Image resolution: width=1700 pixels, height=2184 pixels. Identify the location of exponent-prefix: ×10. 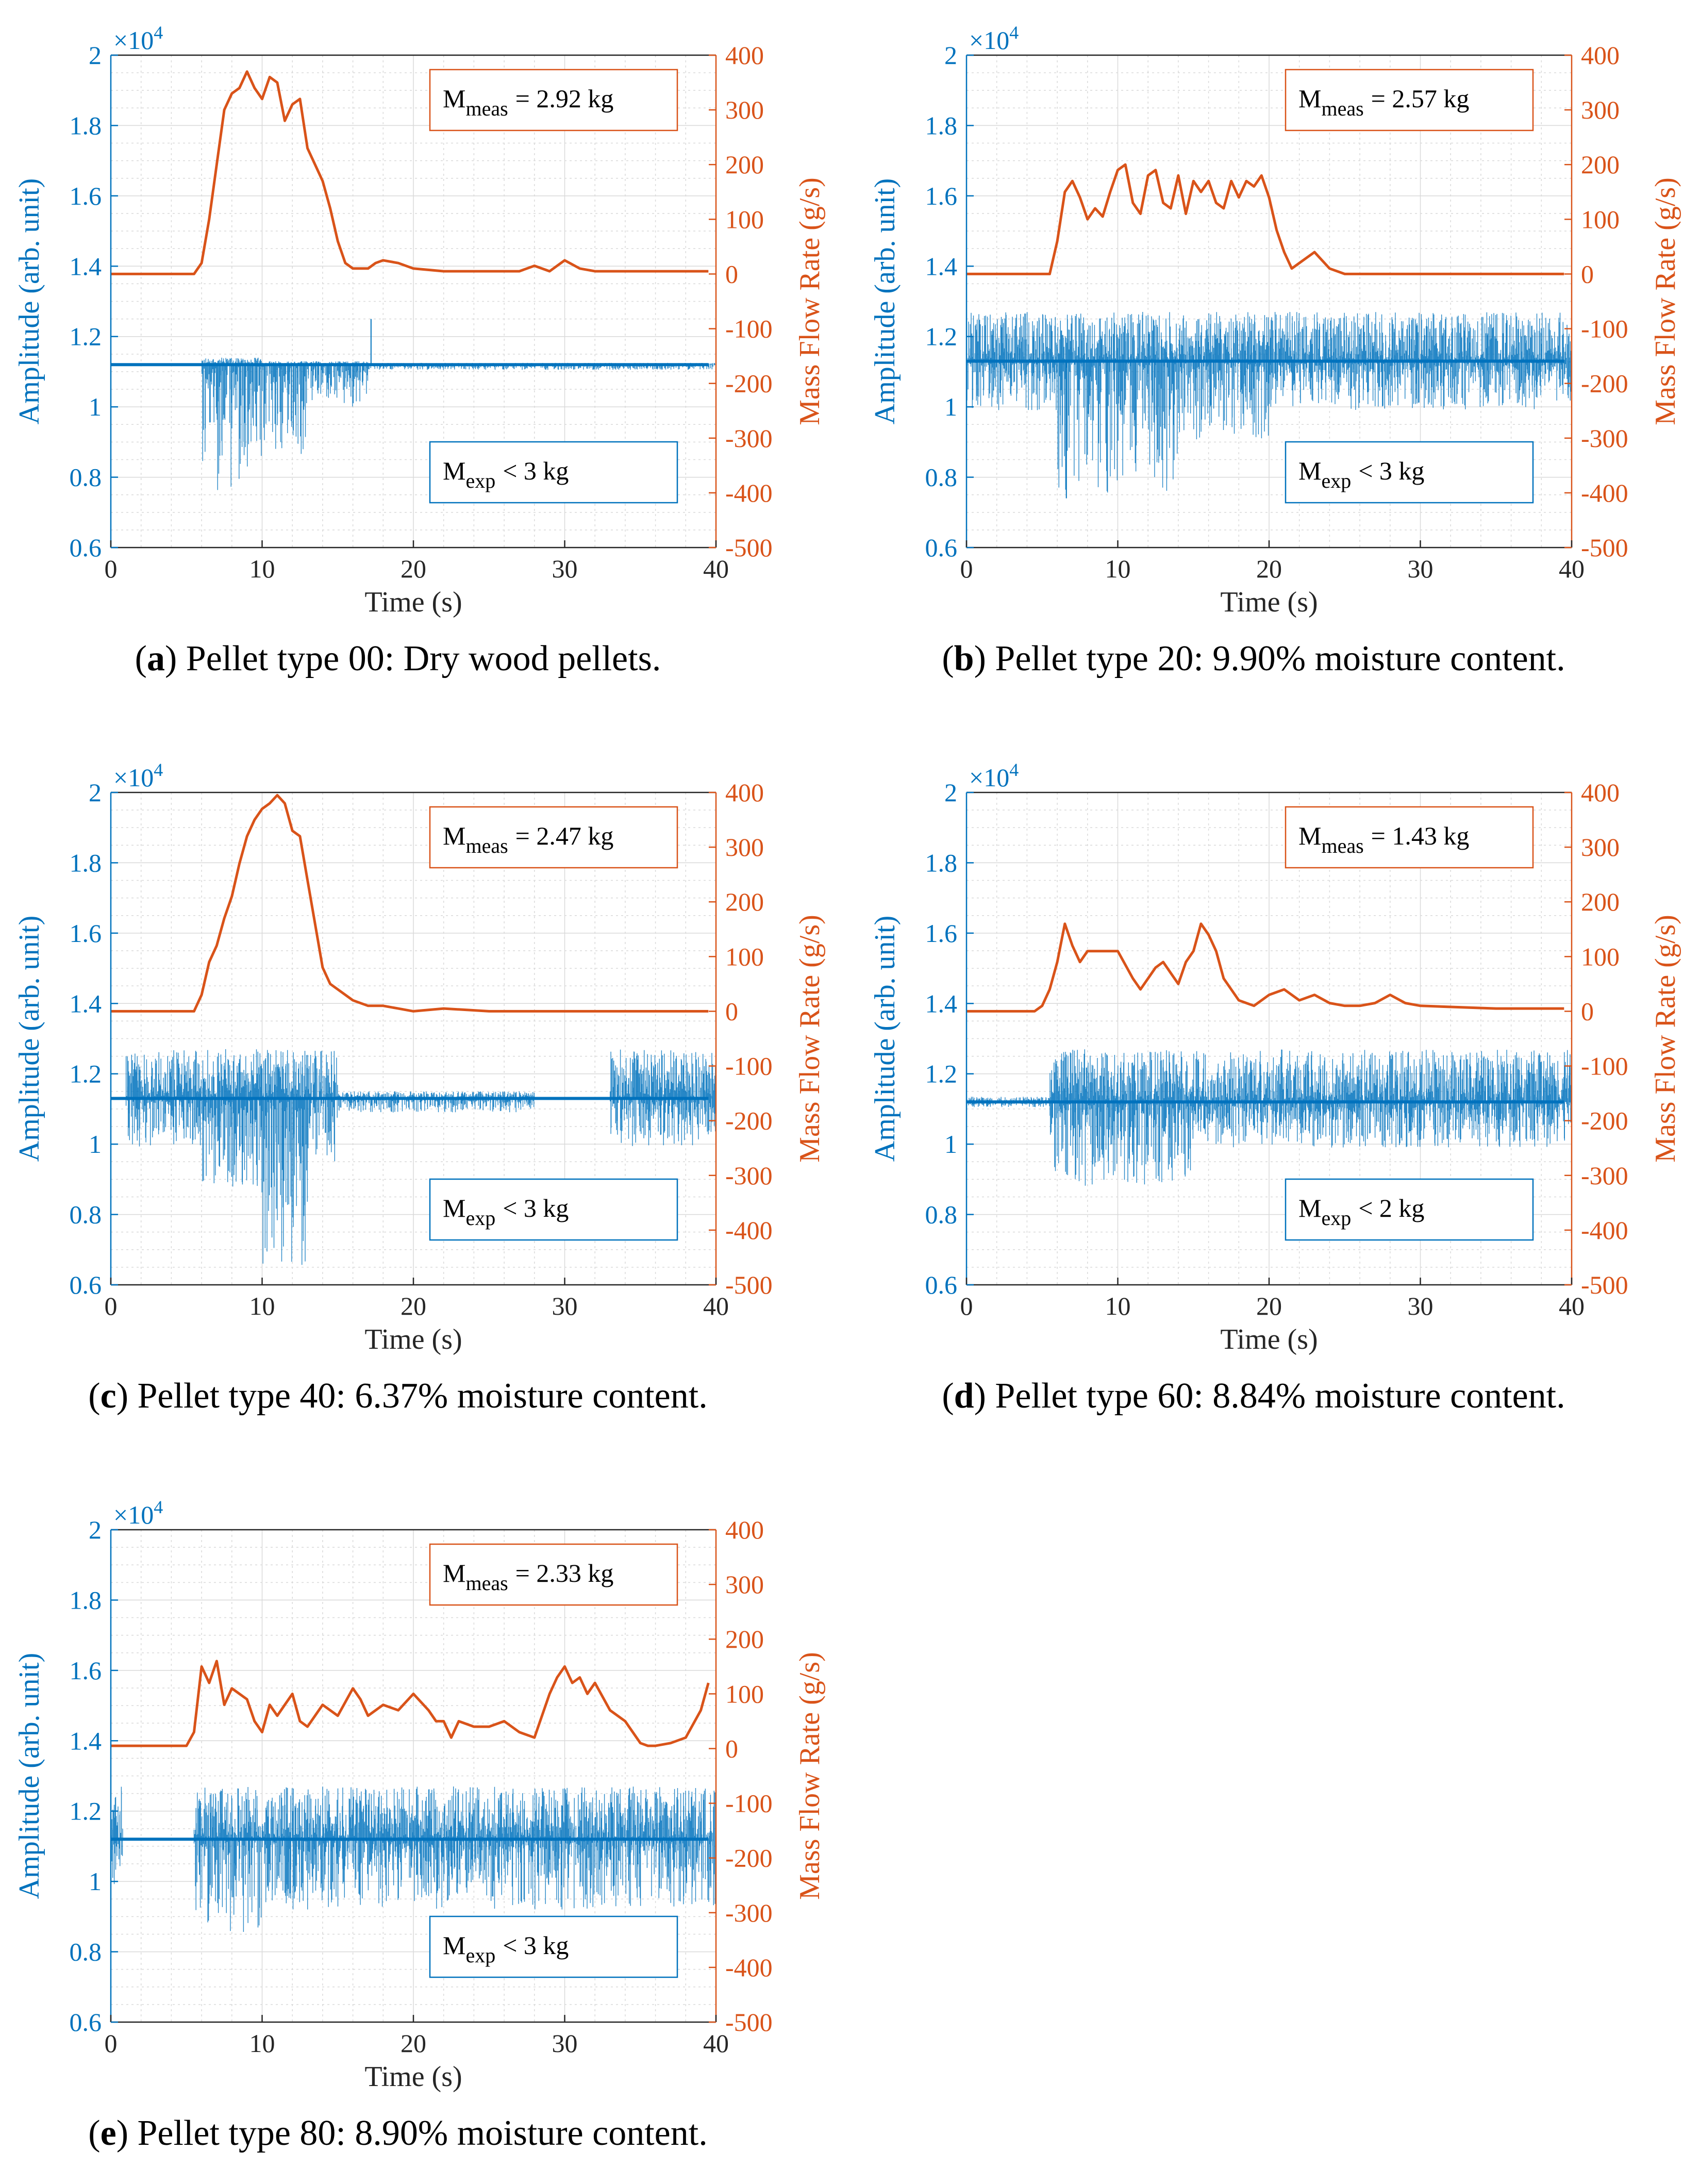
(133, 777).